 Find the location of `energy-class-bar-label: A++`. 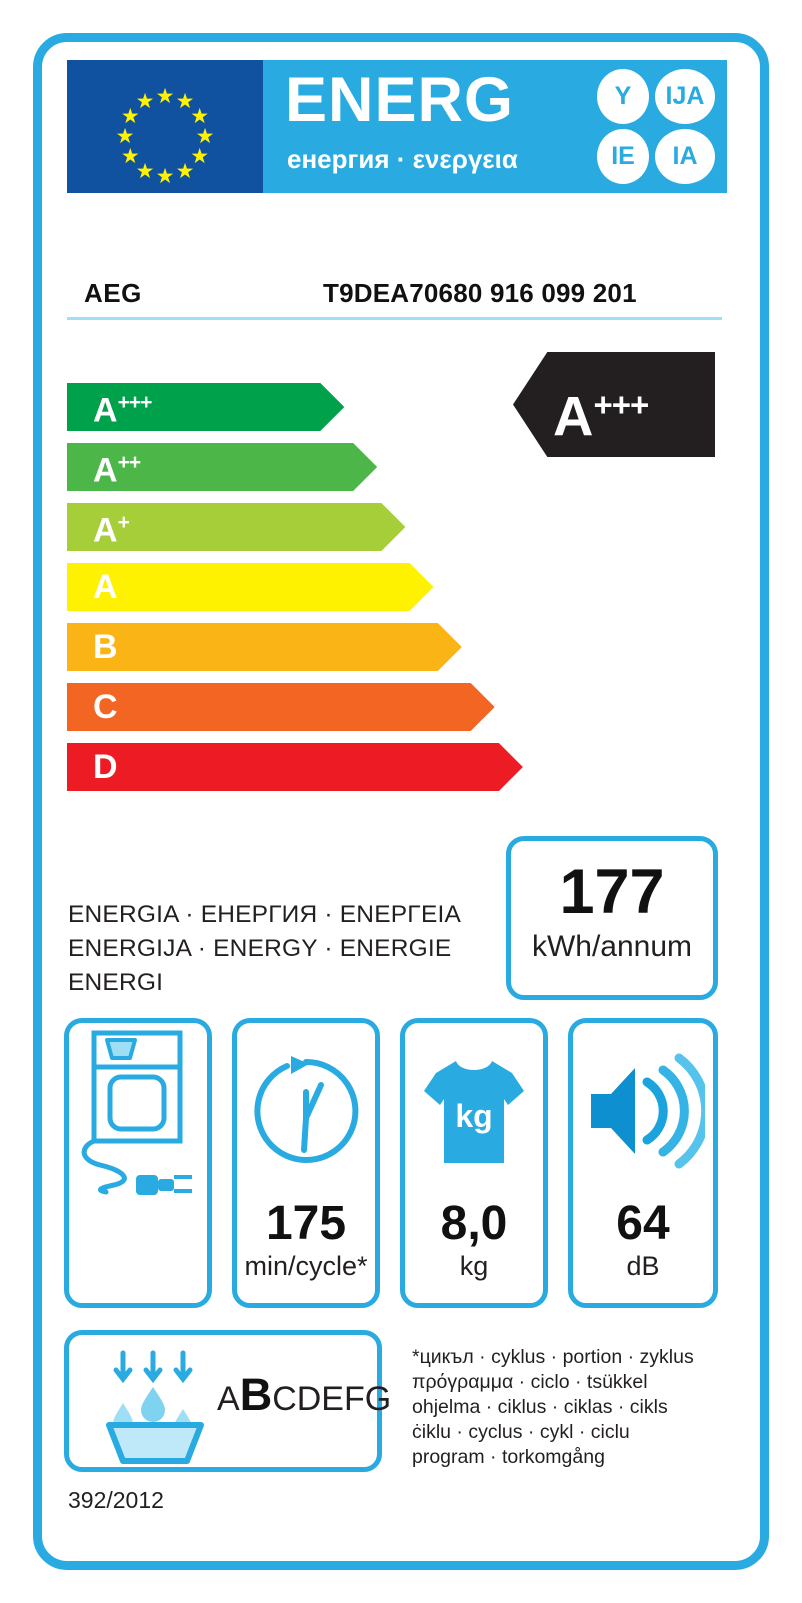

energy-class-bar-label: A++ is located at coordinates (117, 470).